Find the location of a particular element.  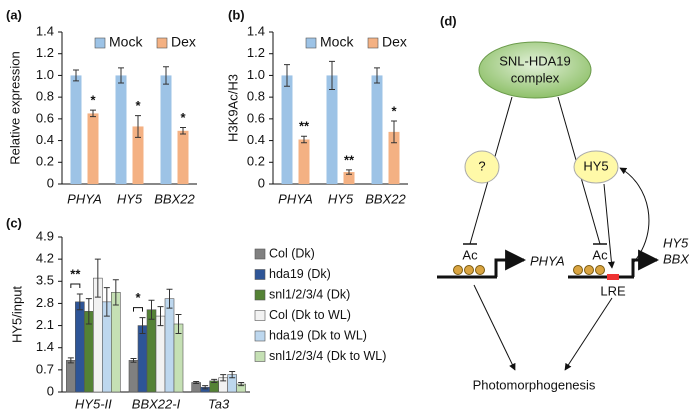

panel-label: (b) is located at coordinates (236, 14).